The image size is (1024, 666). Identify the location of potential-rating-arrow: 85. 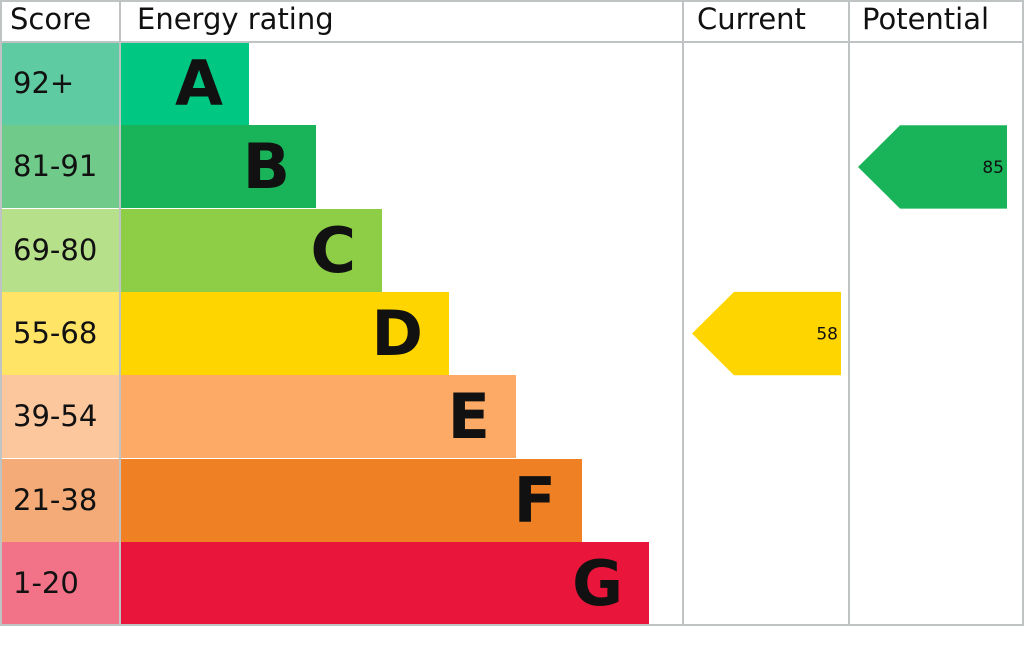
(932, 167).